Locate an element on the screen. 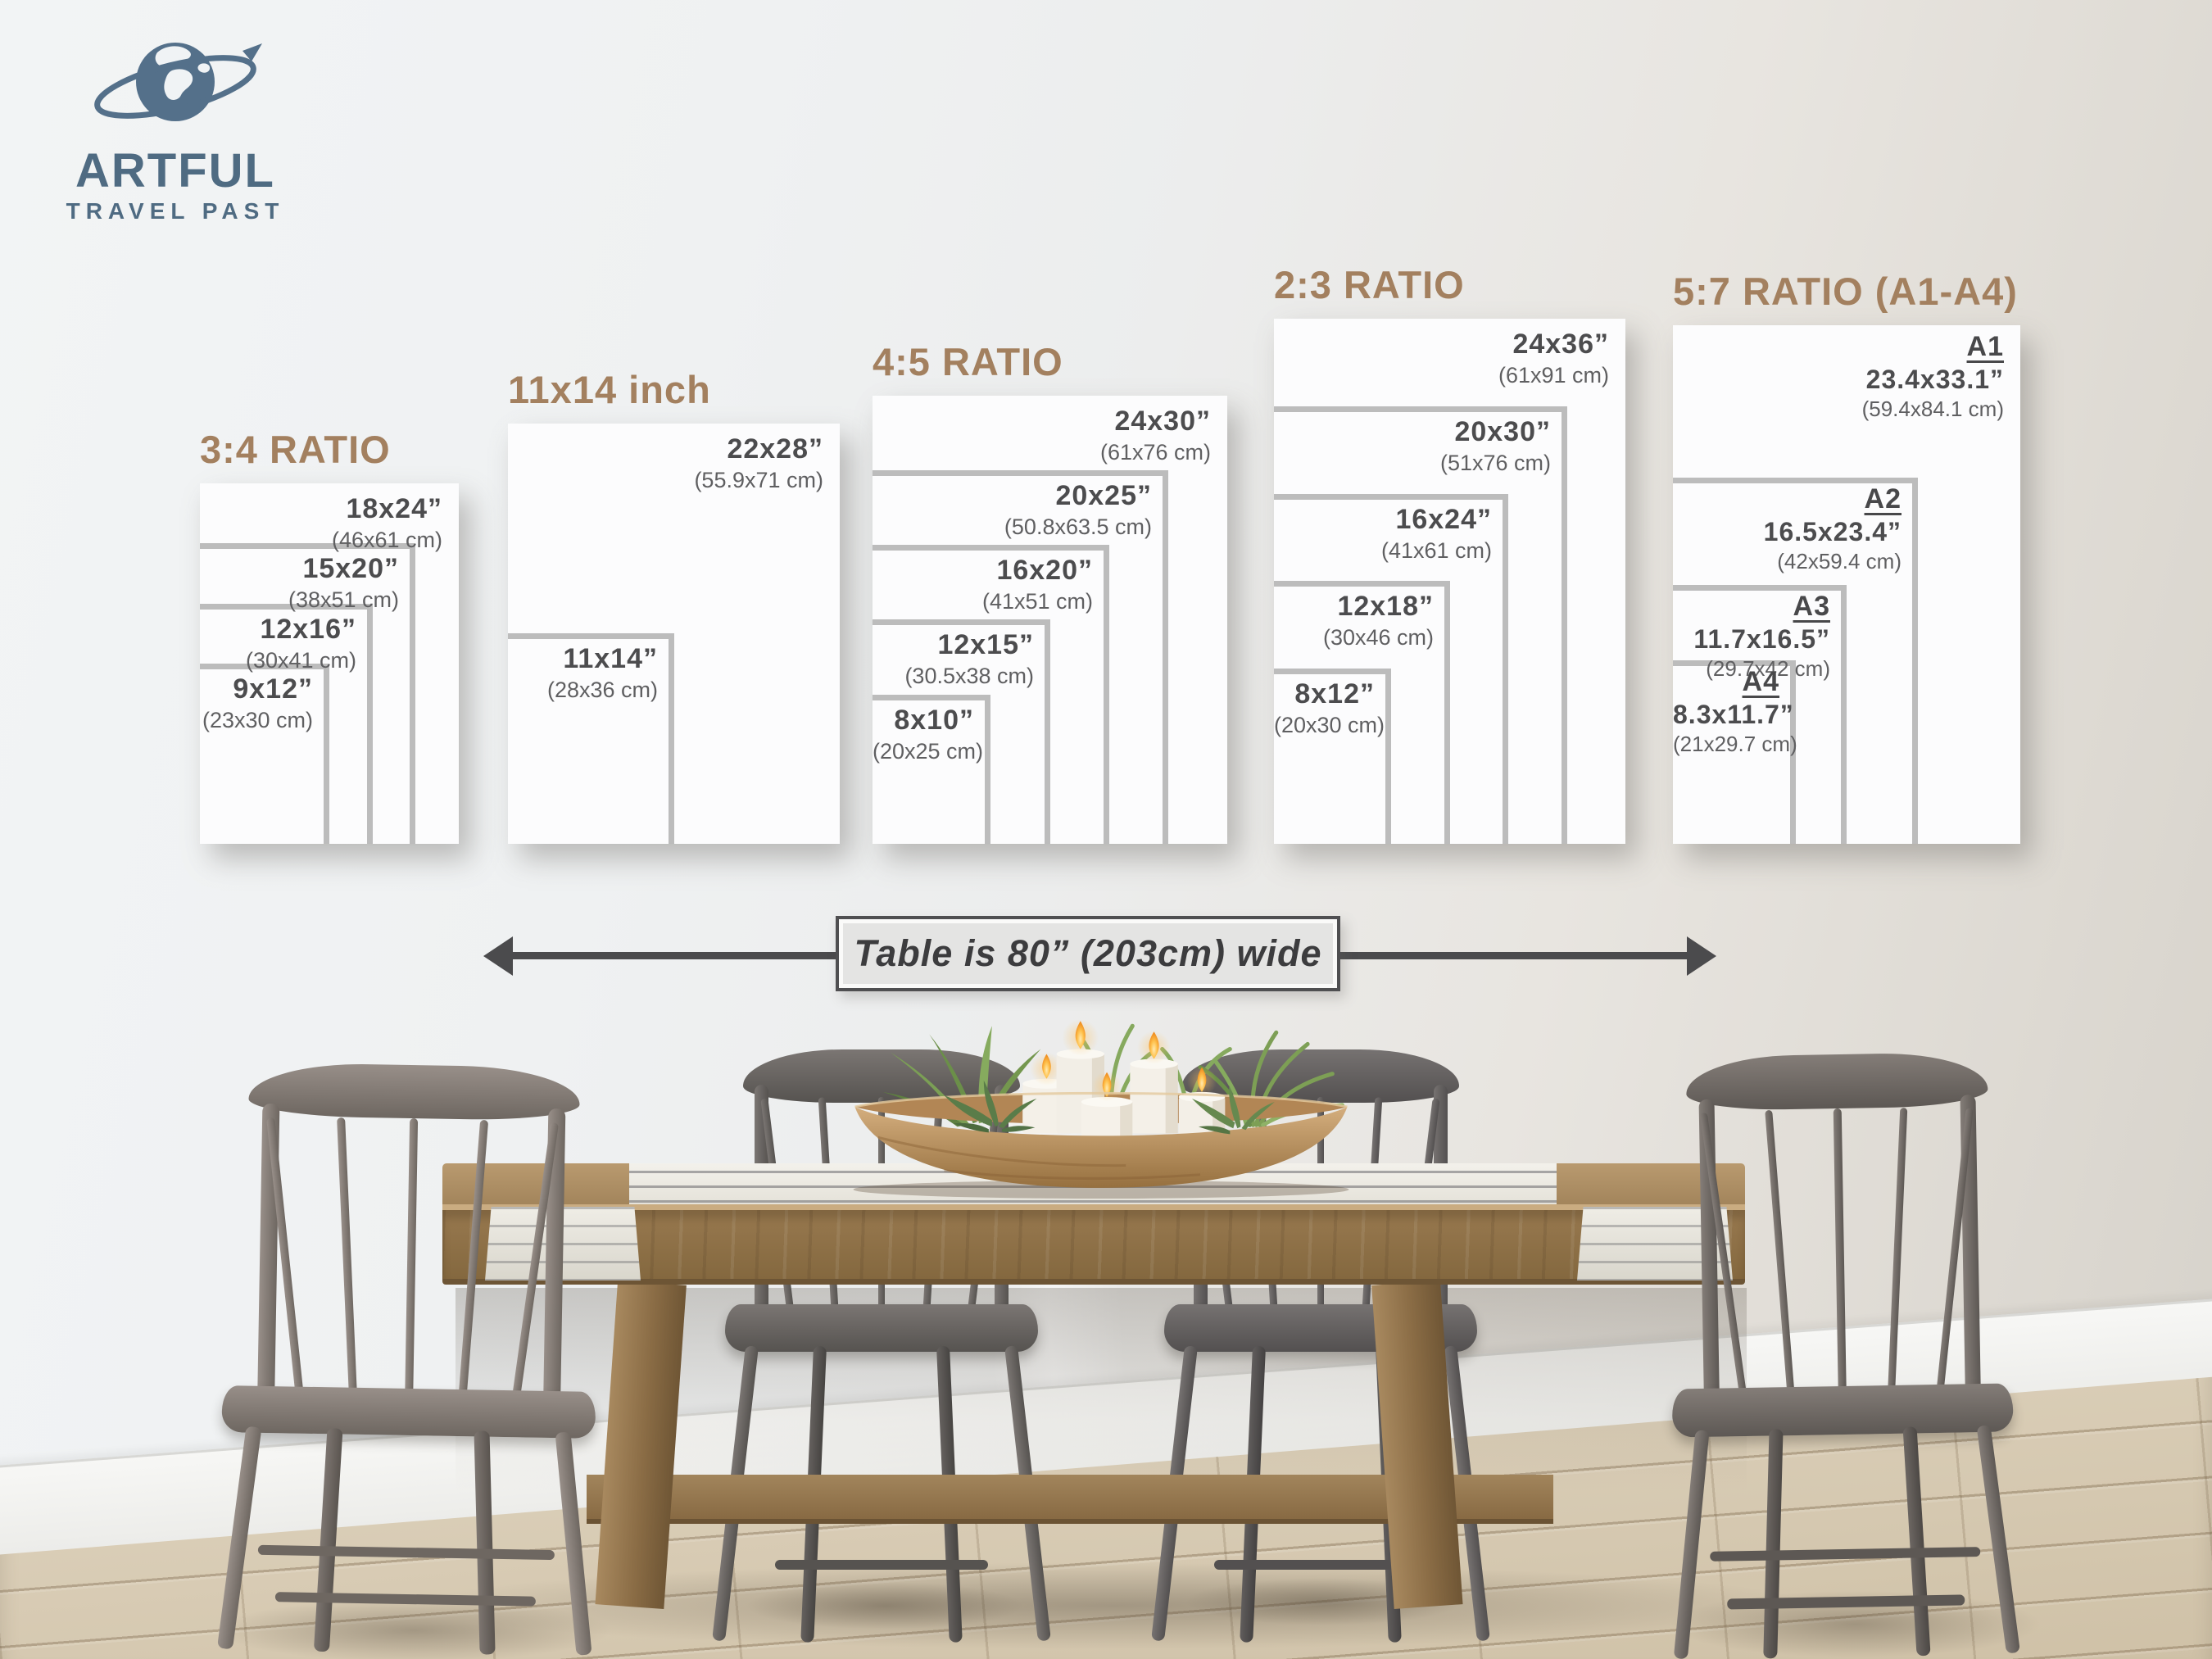 This screenshot has height=1659, width=2212. dining-chair-front-left is located at coordinates (406, 1359).